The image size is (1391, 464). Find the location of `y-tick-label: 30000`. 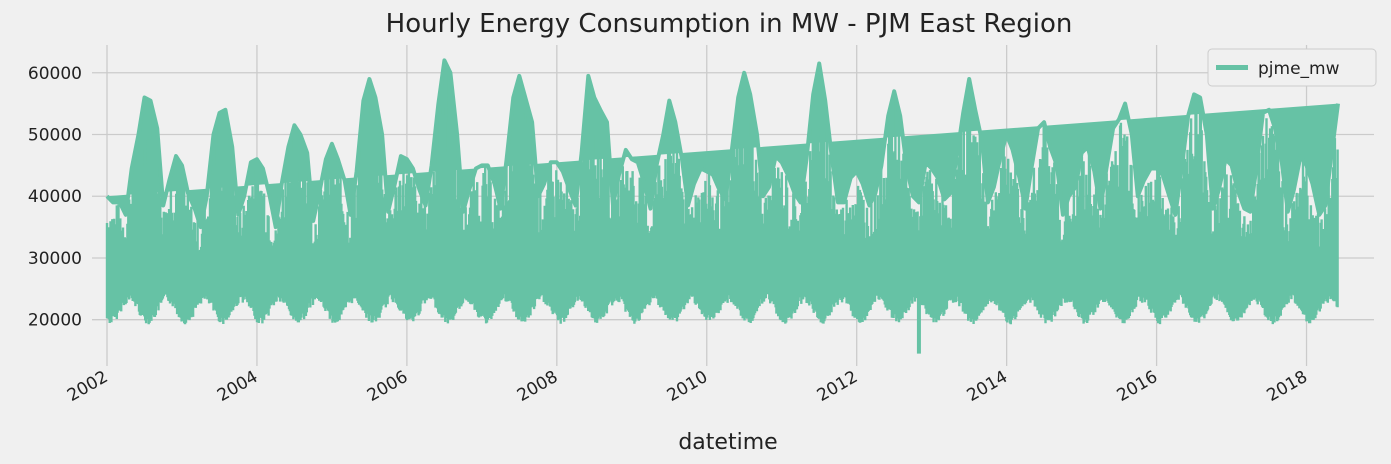

y-tick-label: 30000 is located at coordinates (55, 259).